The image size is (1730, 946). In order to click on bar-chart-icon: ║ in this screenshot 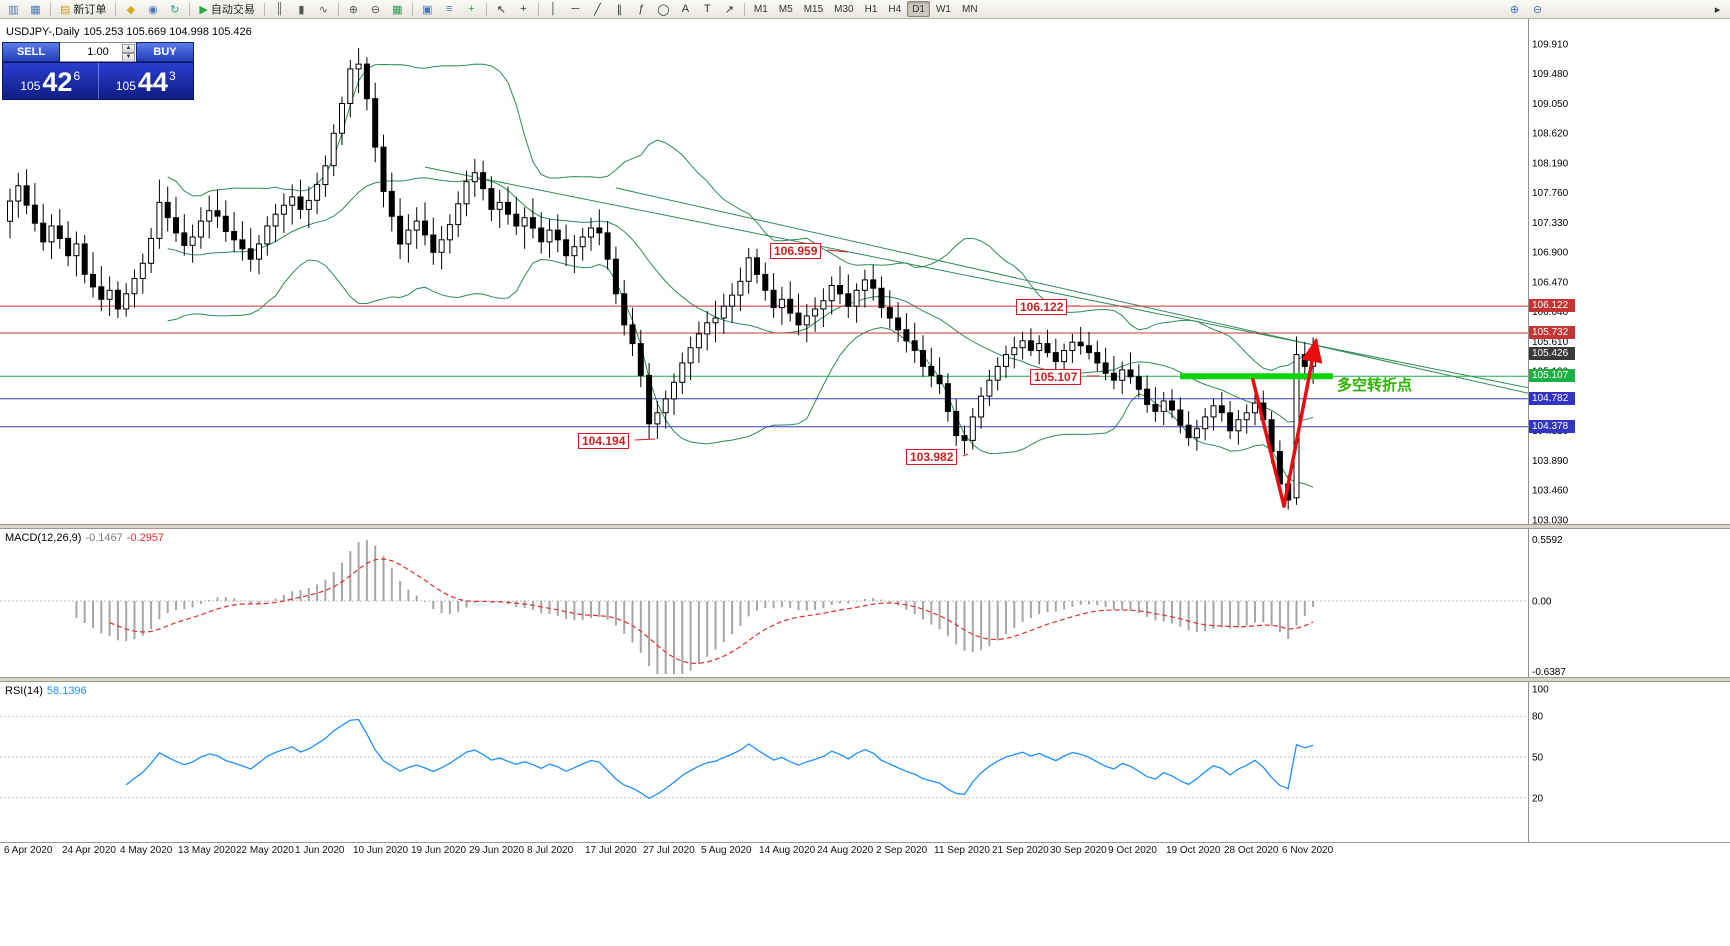, I will do `click(279, 9)`.